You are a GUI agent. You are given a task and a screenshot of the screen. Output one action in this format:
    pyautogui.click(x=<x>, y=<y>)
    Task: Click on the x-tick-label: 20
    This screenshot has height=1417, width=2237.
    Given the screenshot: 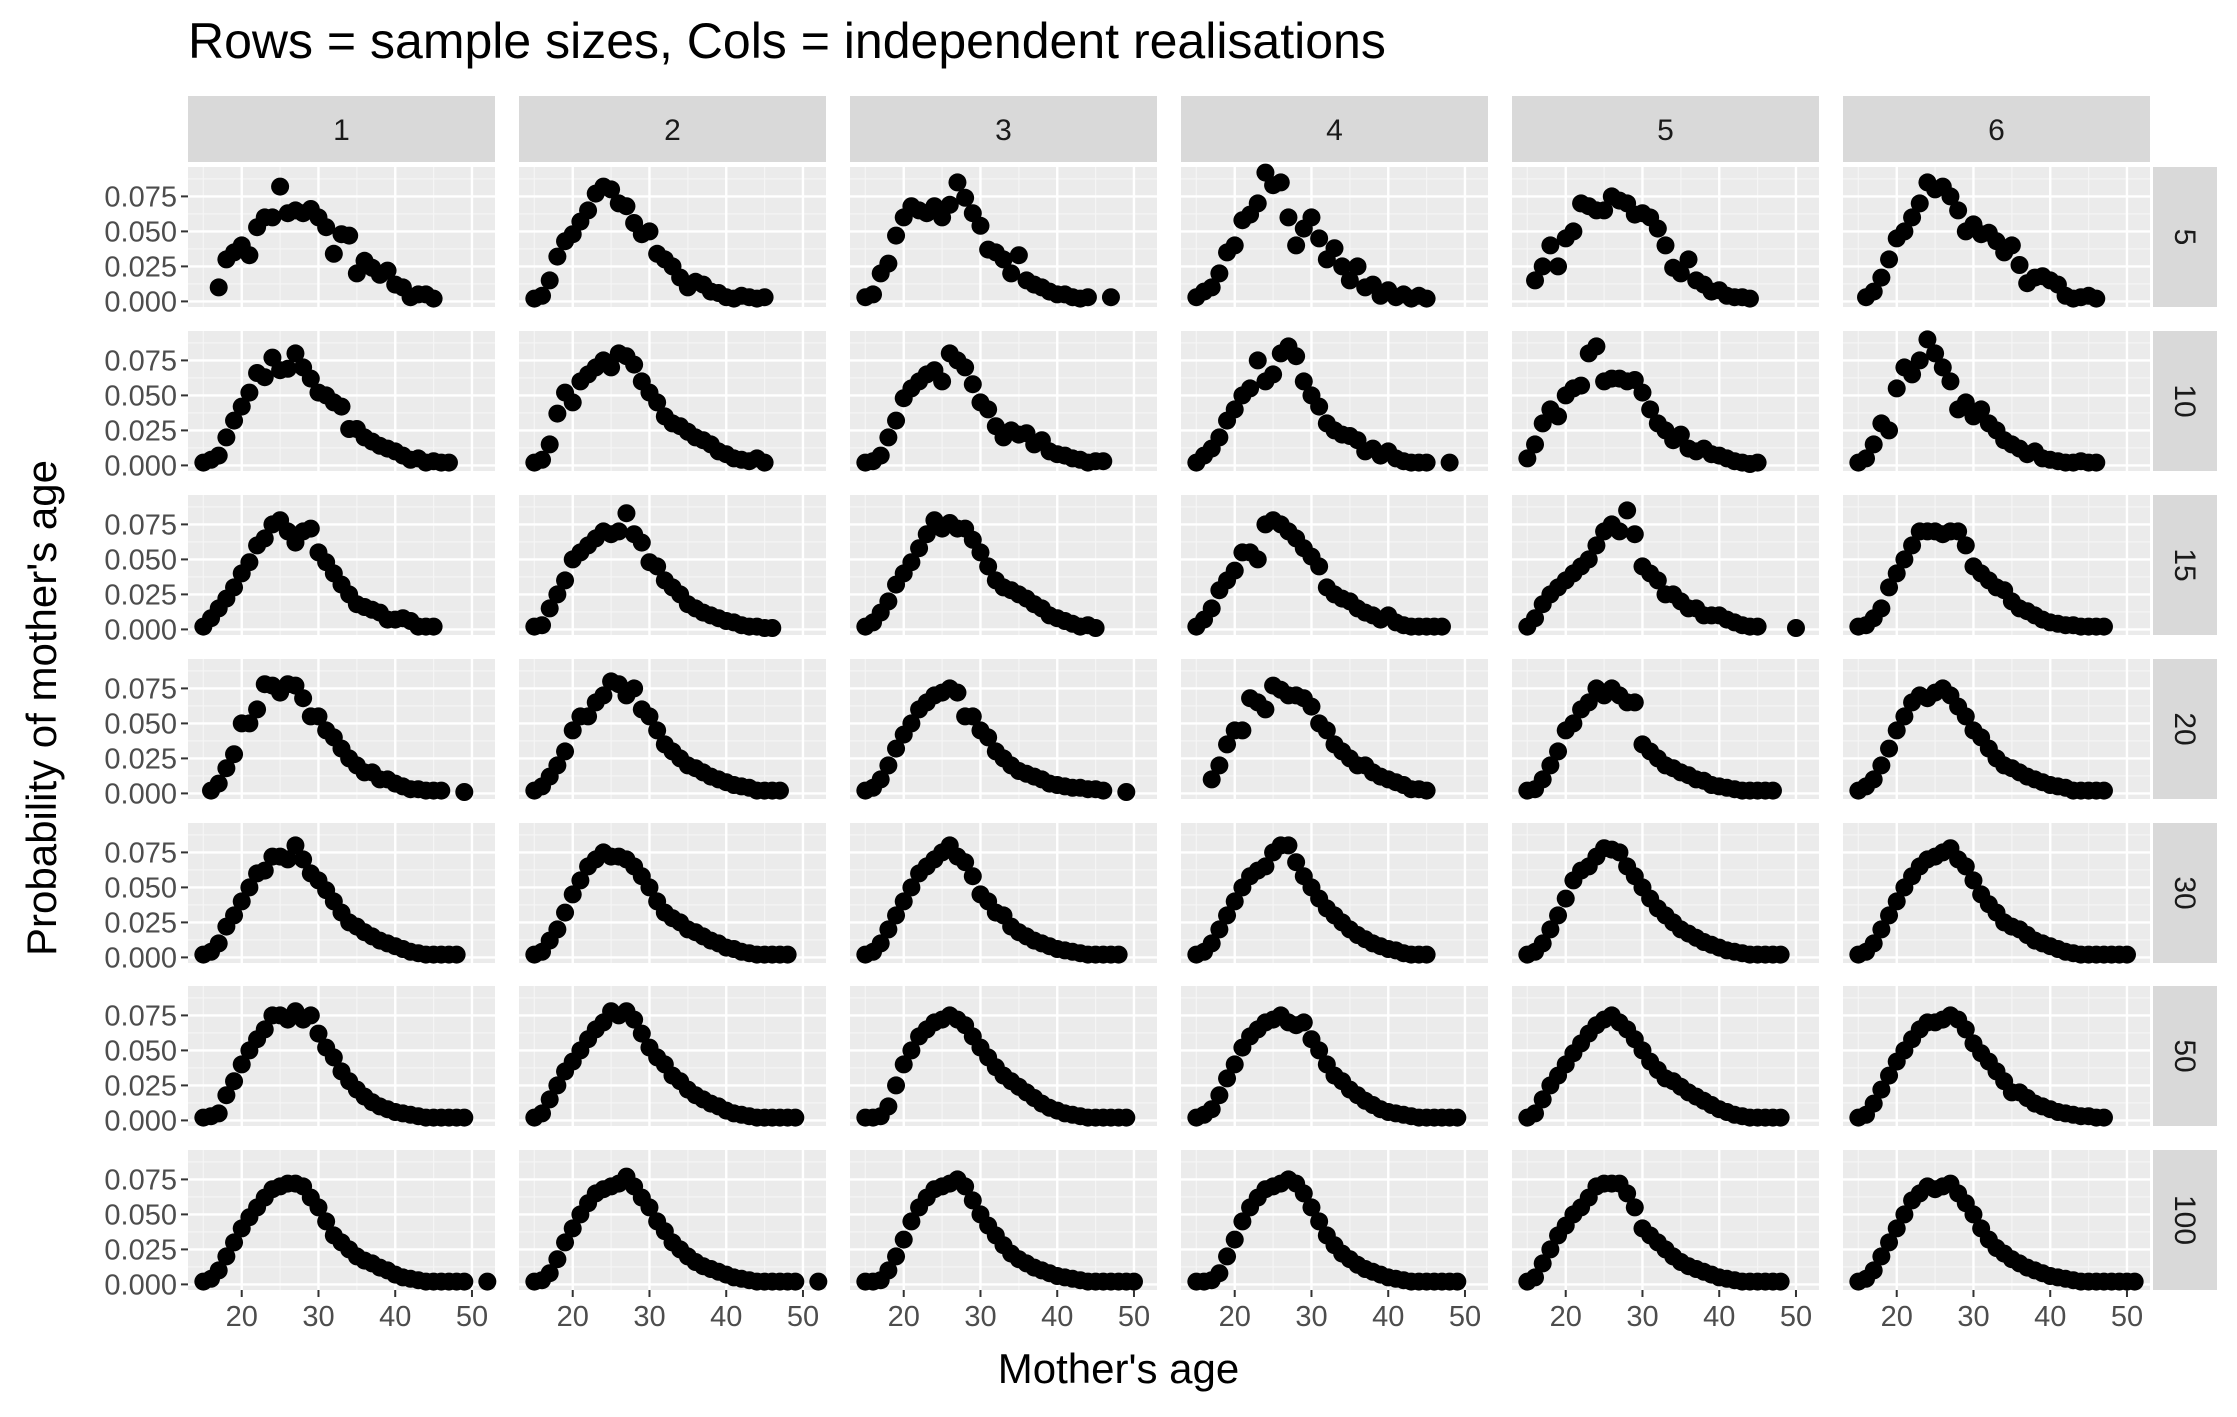 What is the action you would take?
    pyautogui.click(x=242, y=1317)
    